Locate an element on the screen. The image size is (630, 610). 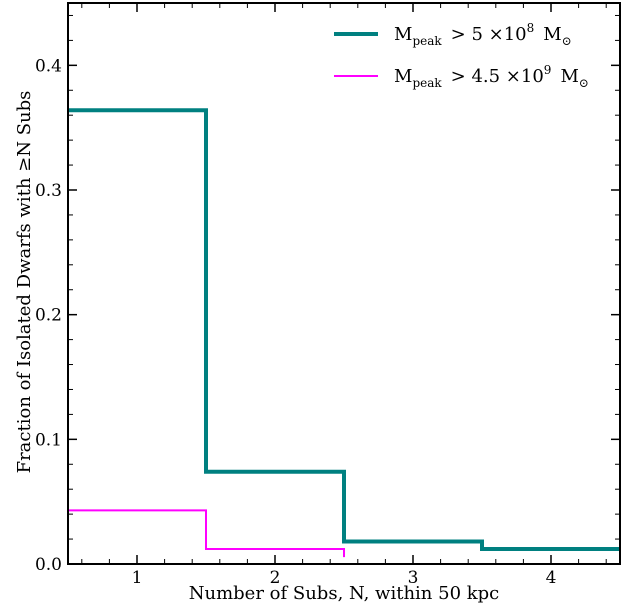
x-tick-label: 2 is located at coordinates (275, 578).